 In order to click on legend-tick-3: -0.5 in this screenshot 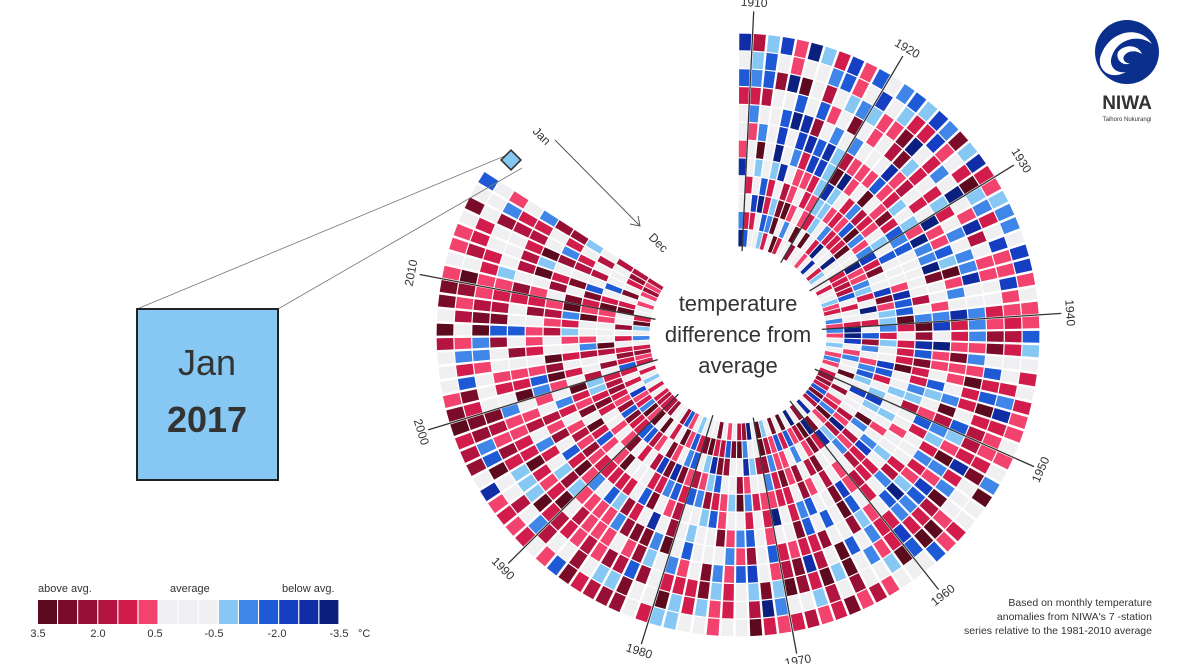, I will do `click(214, 634)`.